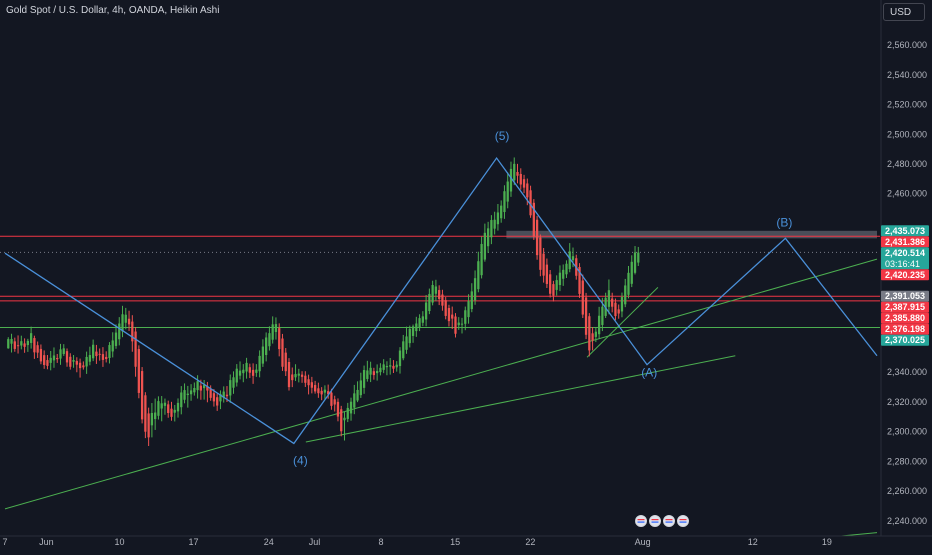  What do you see at coordinates (907, 45) in the screenshot?
I see `y-tick-label: 2,560.000` at bounding box center [907, 45].